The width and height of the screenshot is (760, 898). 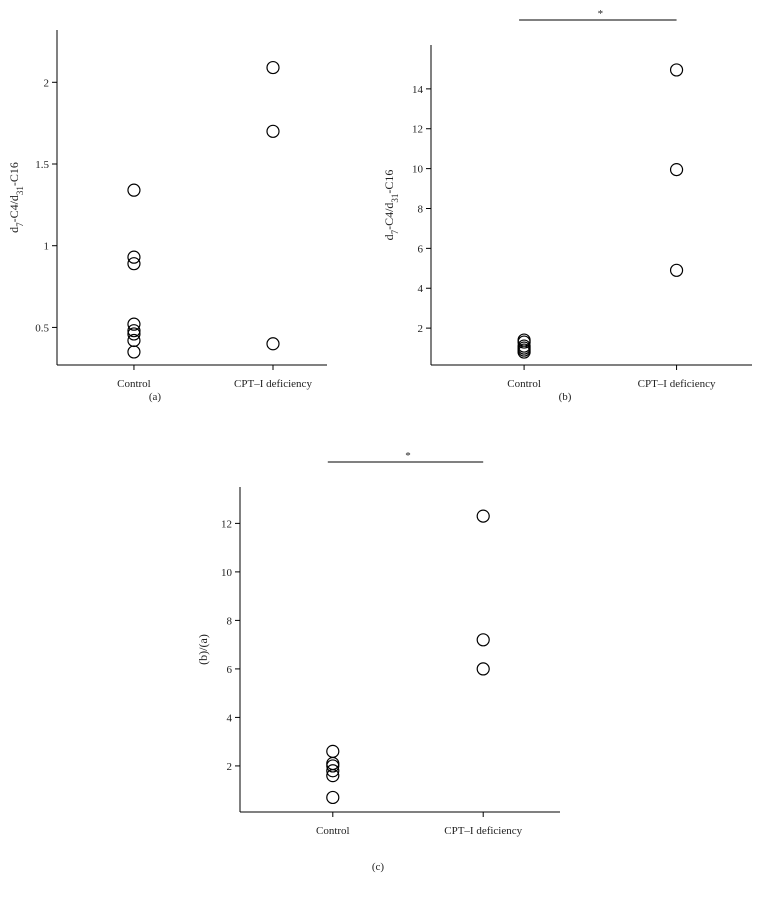 What do you see at coordinates (418, 90) in the screenshot?
I see `y-tick-label: 14` at bounding box center [418, 90].